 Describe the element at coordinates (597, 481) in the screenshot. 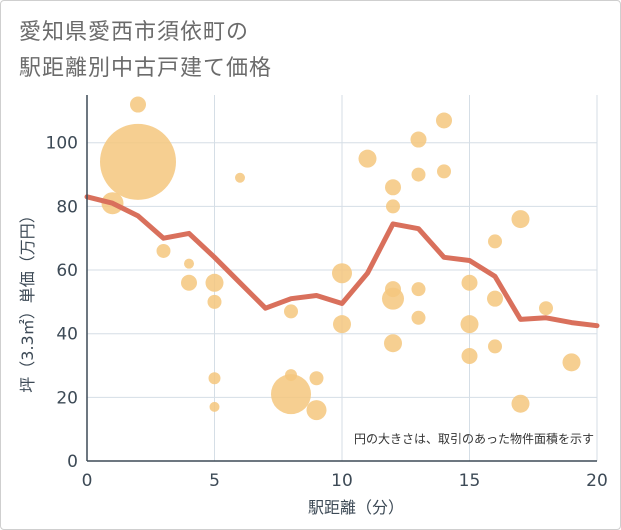

I see `x-tick-label: 20` at that location.